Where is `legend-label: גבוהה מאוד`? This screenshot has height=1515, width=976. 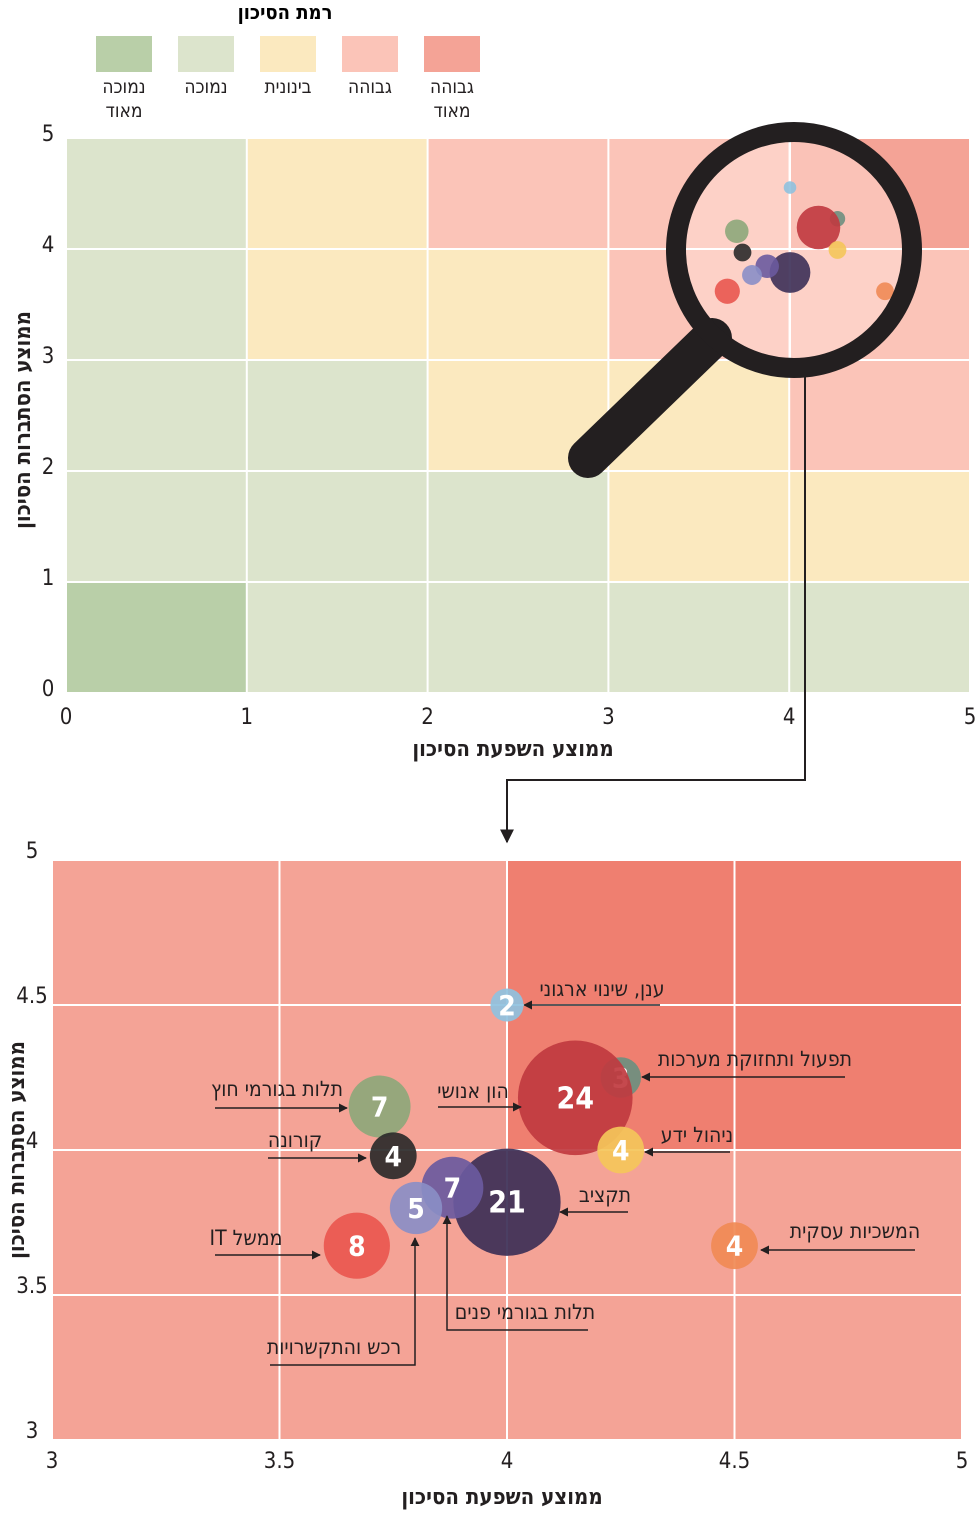
legend-label: גבוהה מאוד is located at coordinates (452, 99).